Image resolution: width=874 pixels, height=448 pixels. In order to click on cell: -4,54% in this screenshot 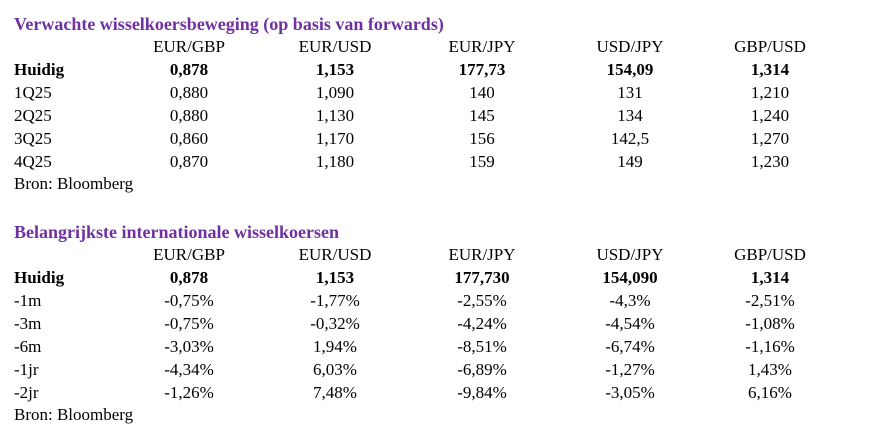, I will do `click(630, 323)`.